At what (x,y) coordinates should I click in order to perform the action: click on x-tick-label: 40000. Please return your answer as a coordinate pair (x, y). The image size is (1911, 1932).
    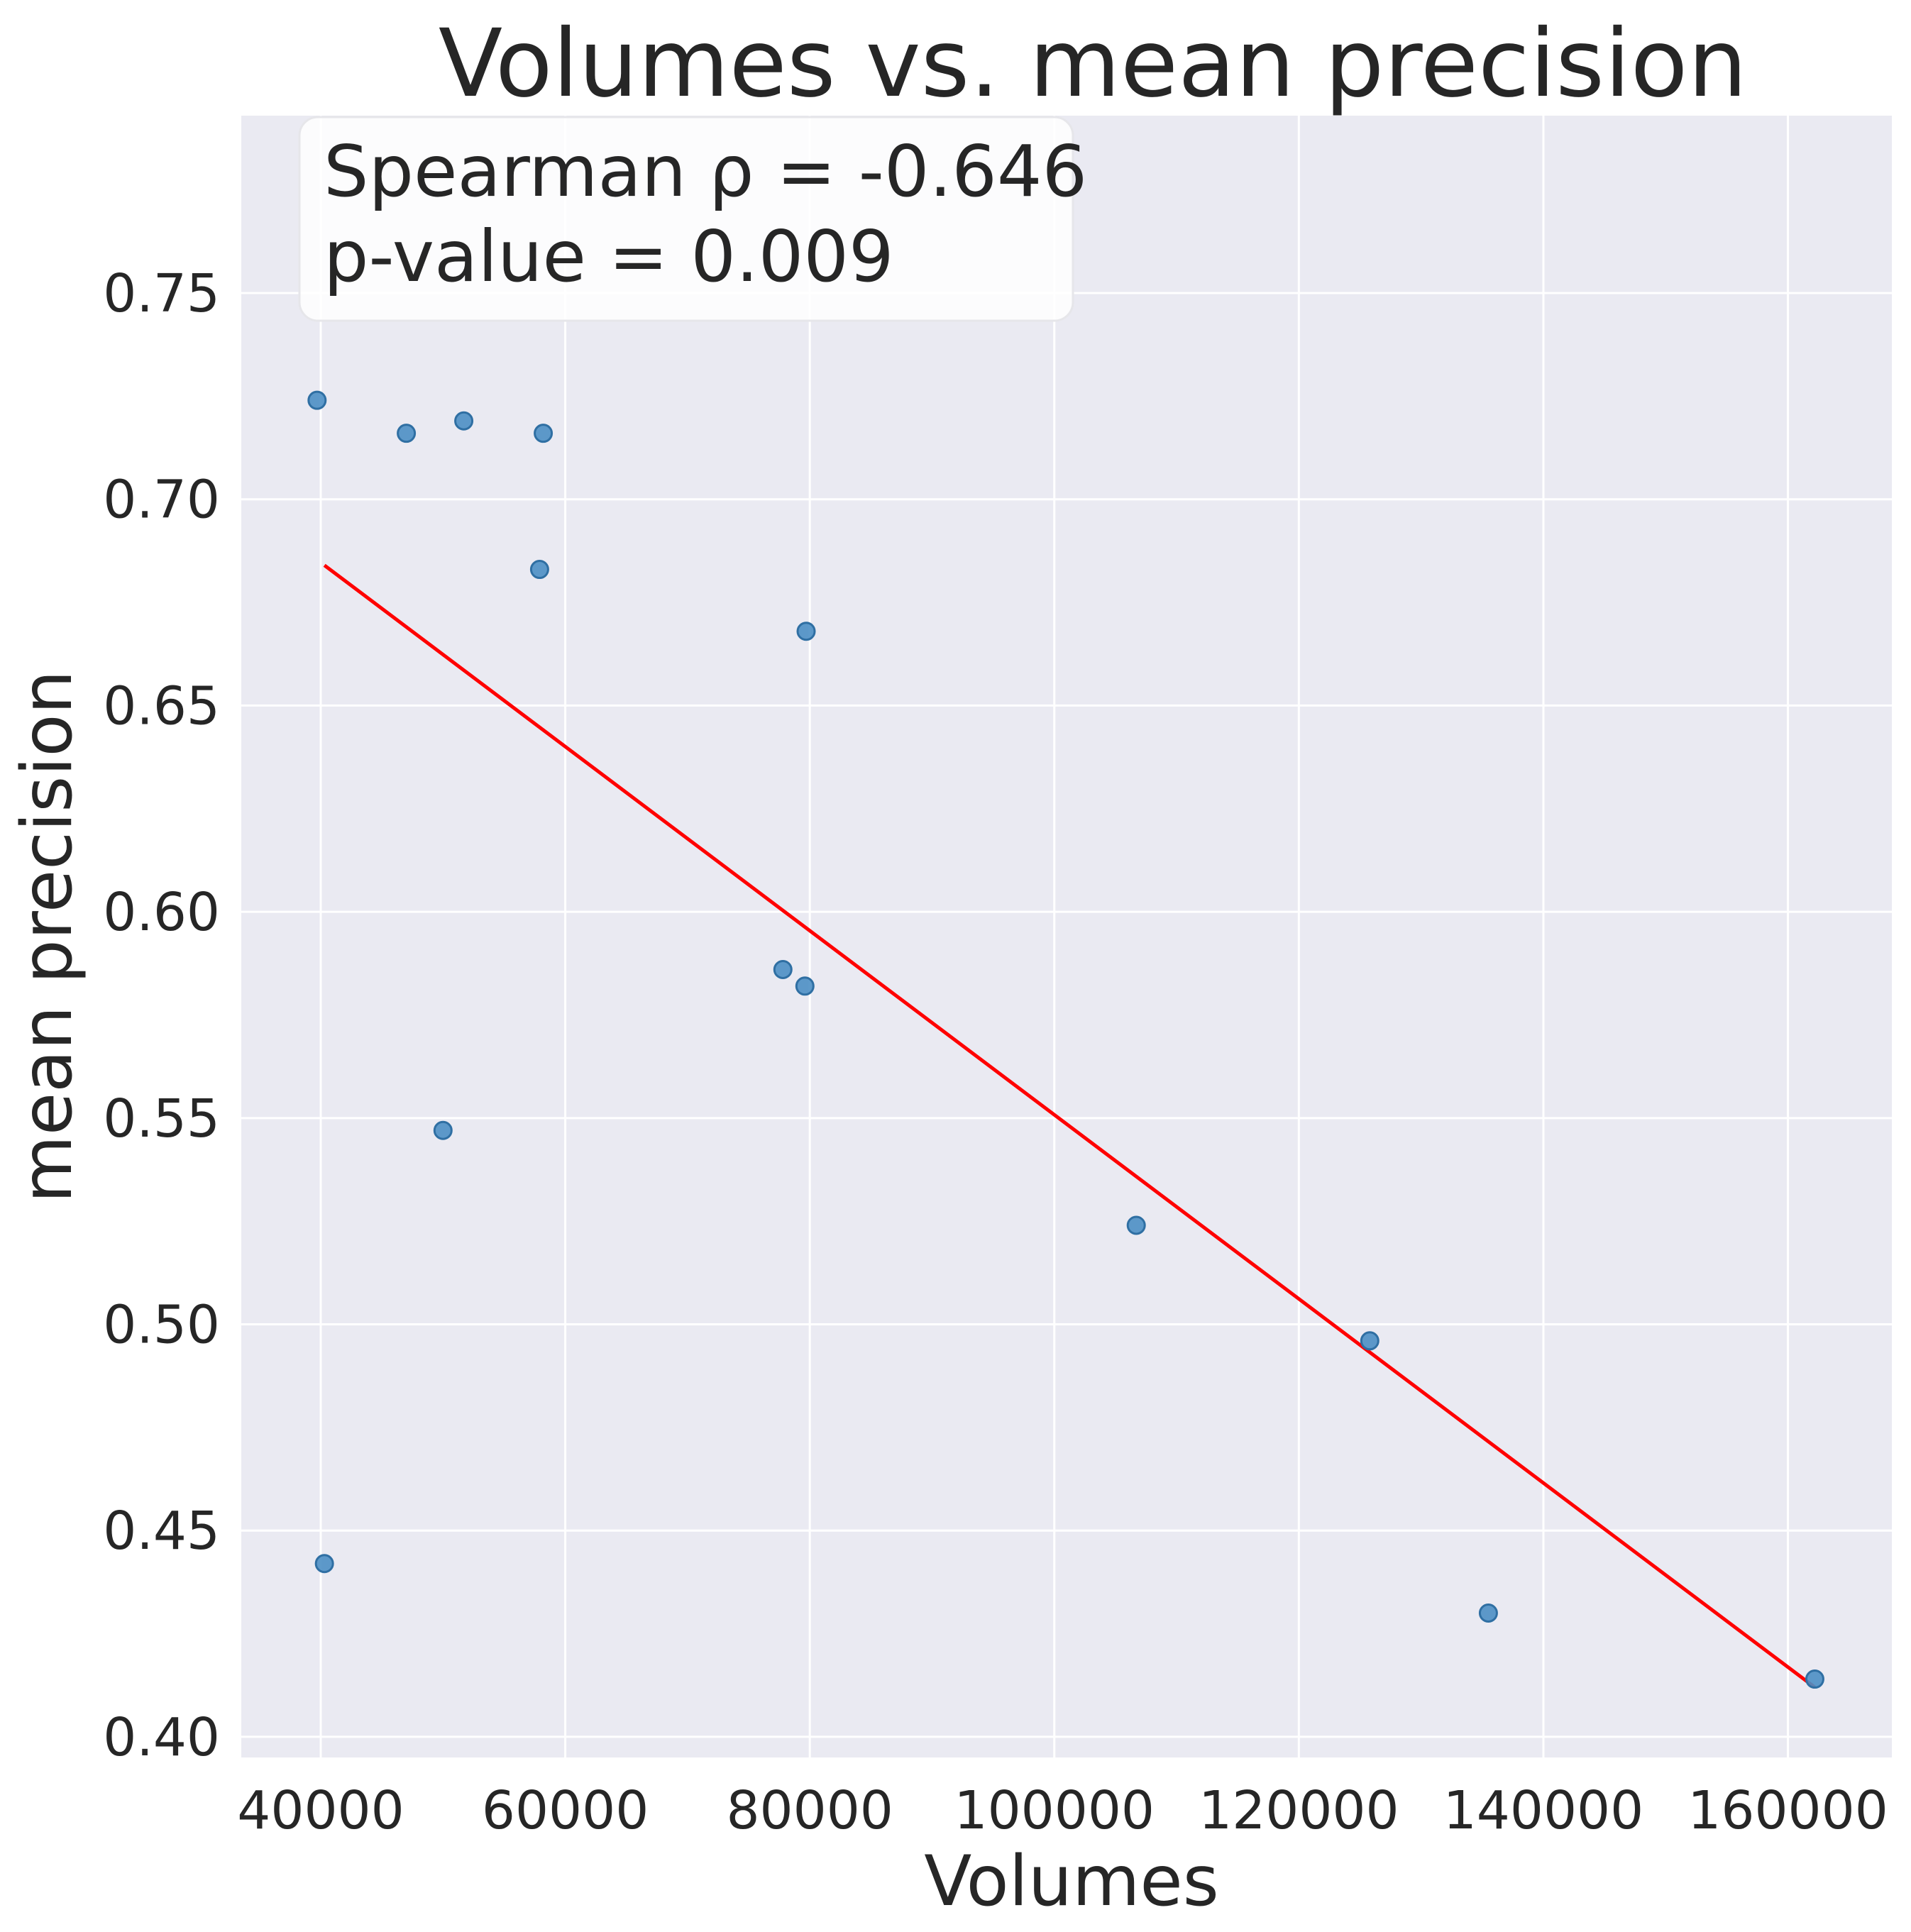
    Looking at the image, I should click on (320, 1811).